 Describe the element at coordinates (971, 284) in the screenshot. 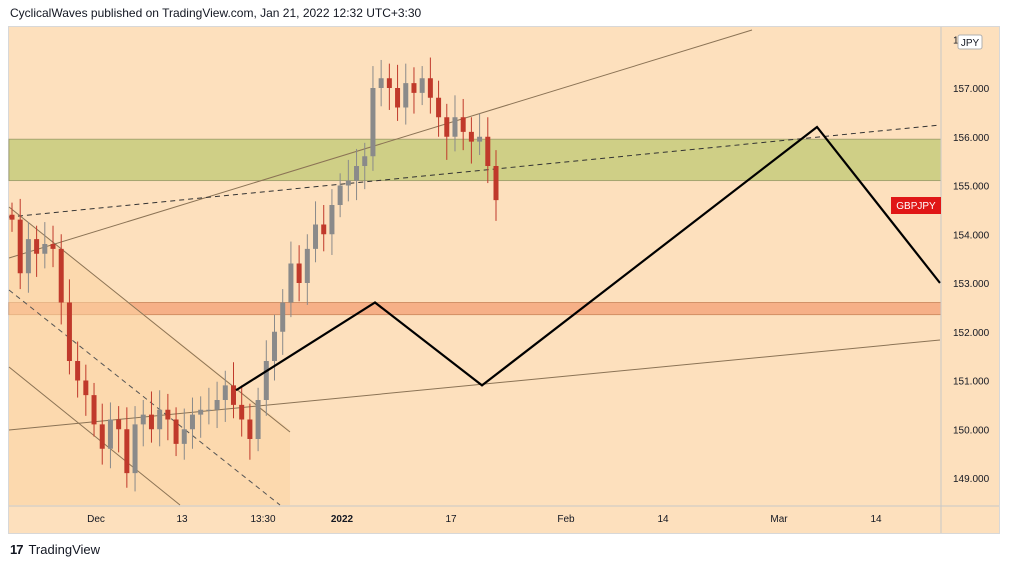

I see `price-tick-label: 153.000` at that location.